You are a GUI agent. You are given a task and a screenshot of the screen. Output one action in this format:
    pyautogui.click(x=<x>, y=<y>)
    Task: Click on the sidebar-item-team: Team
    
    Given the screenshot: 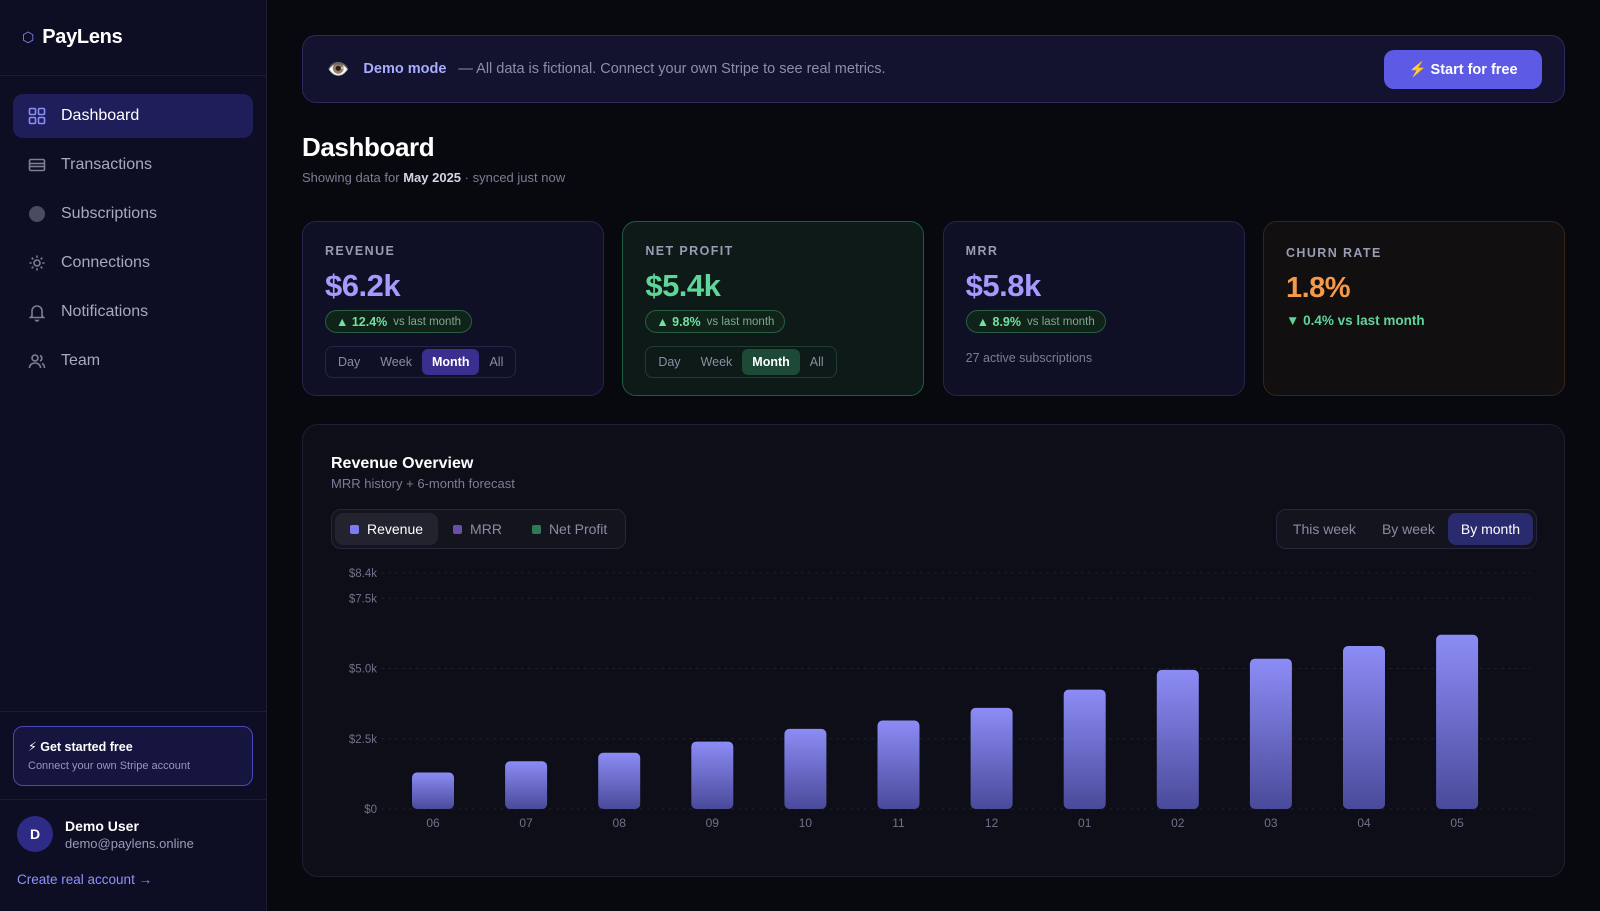 What is the action you would take?
    pyautogui.click(x=133, y=361)
    